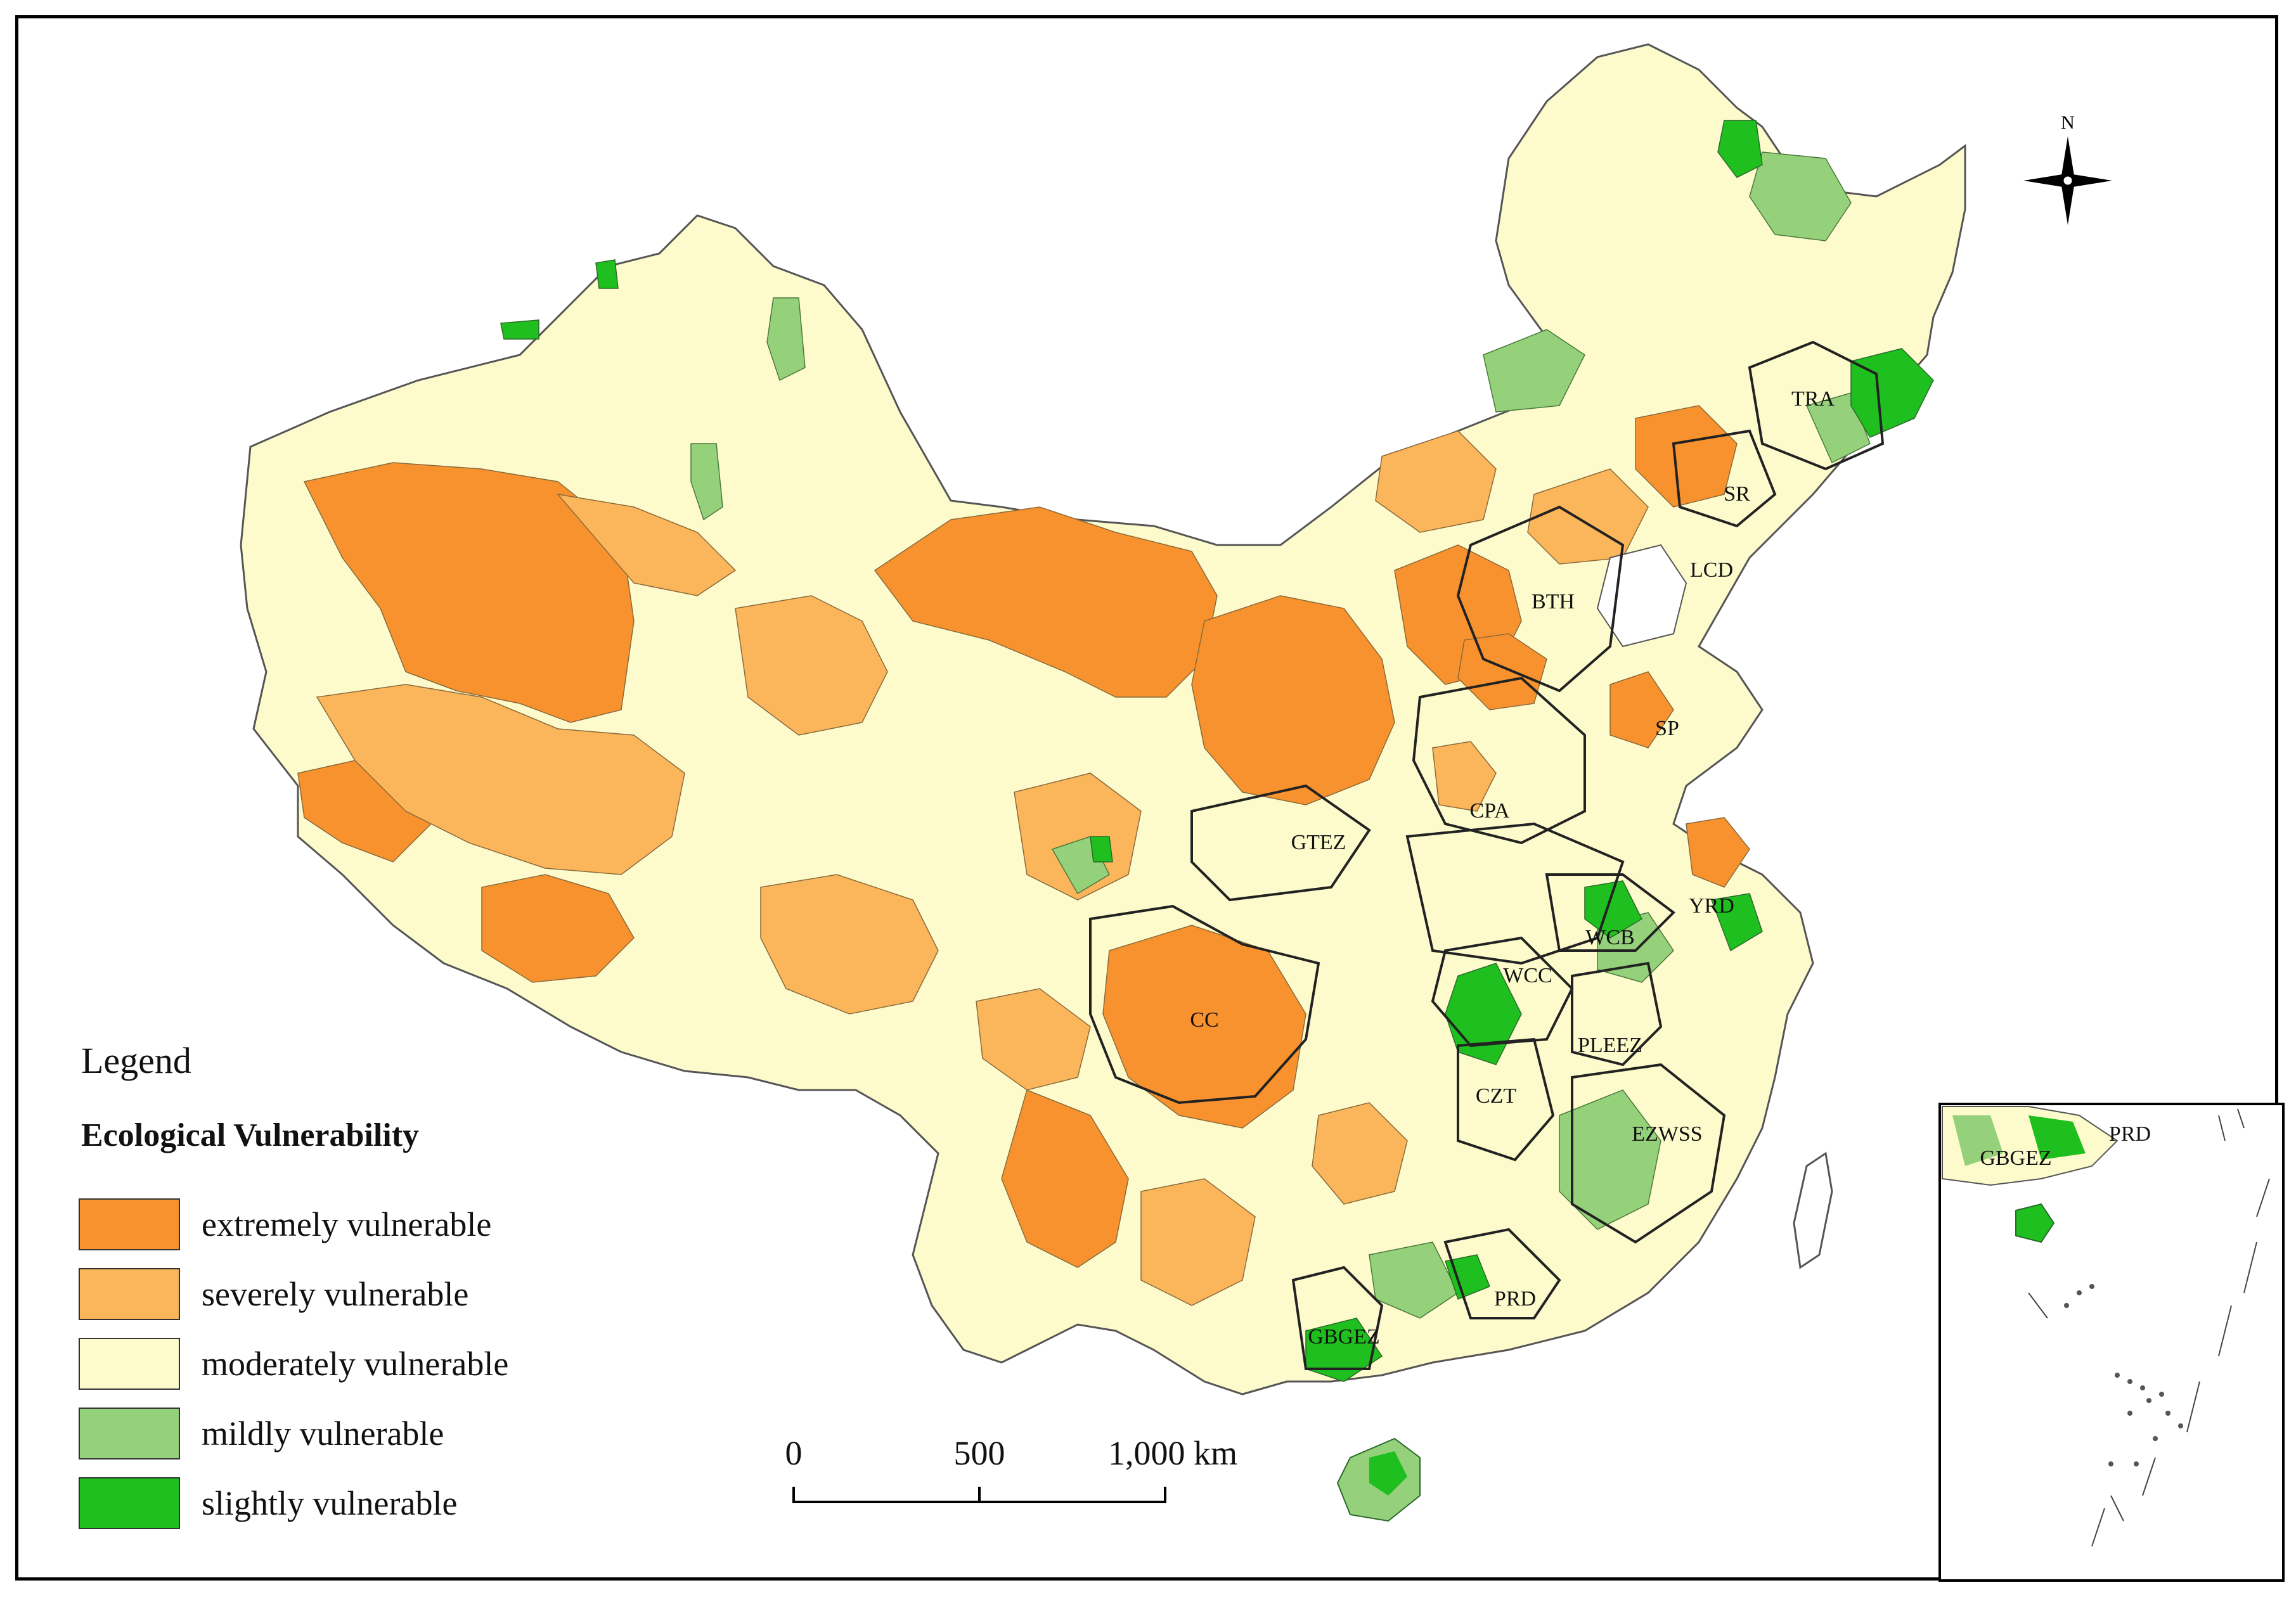  What do you see at coordinates (129, 1503) in the screenshot?
I see `legend-swatch-slight` at bounding box center [129, 1503].